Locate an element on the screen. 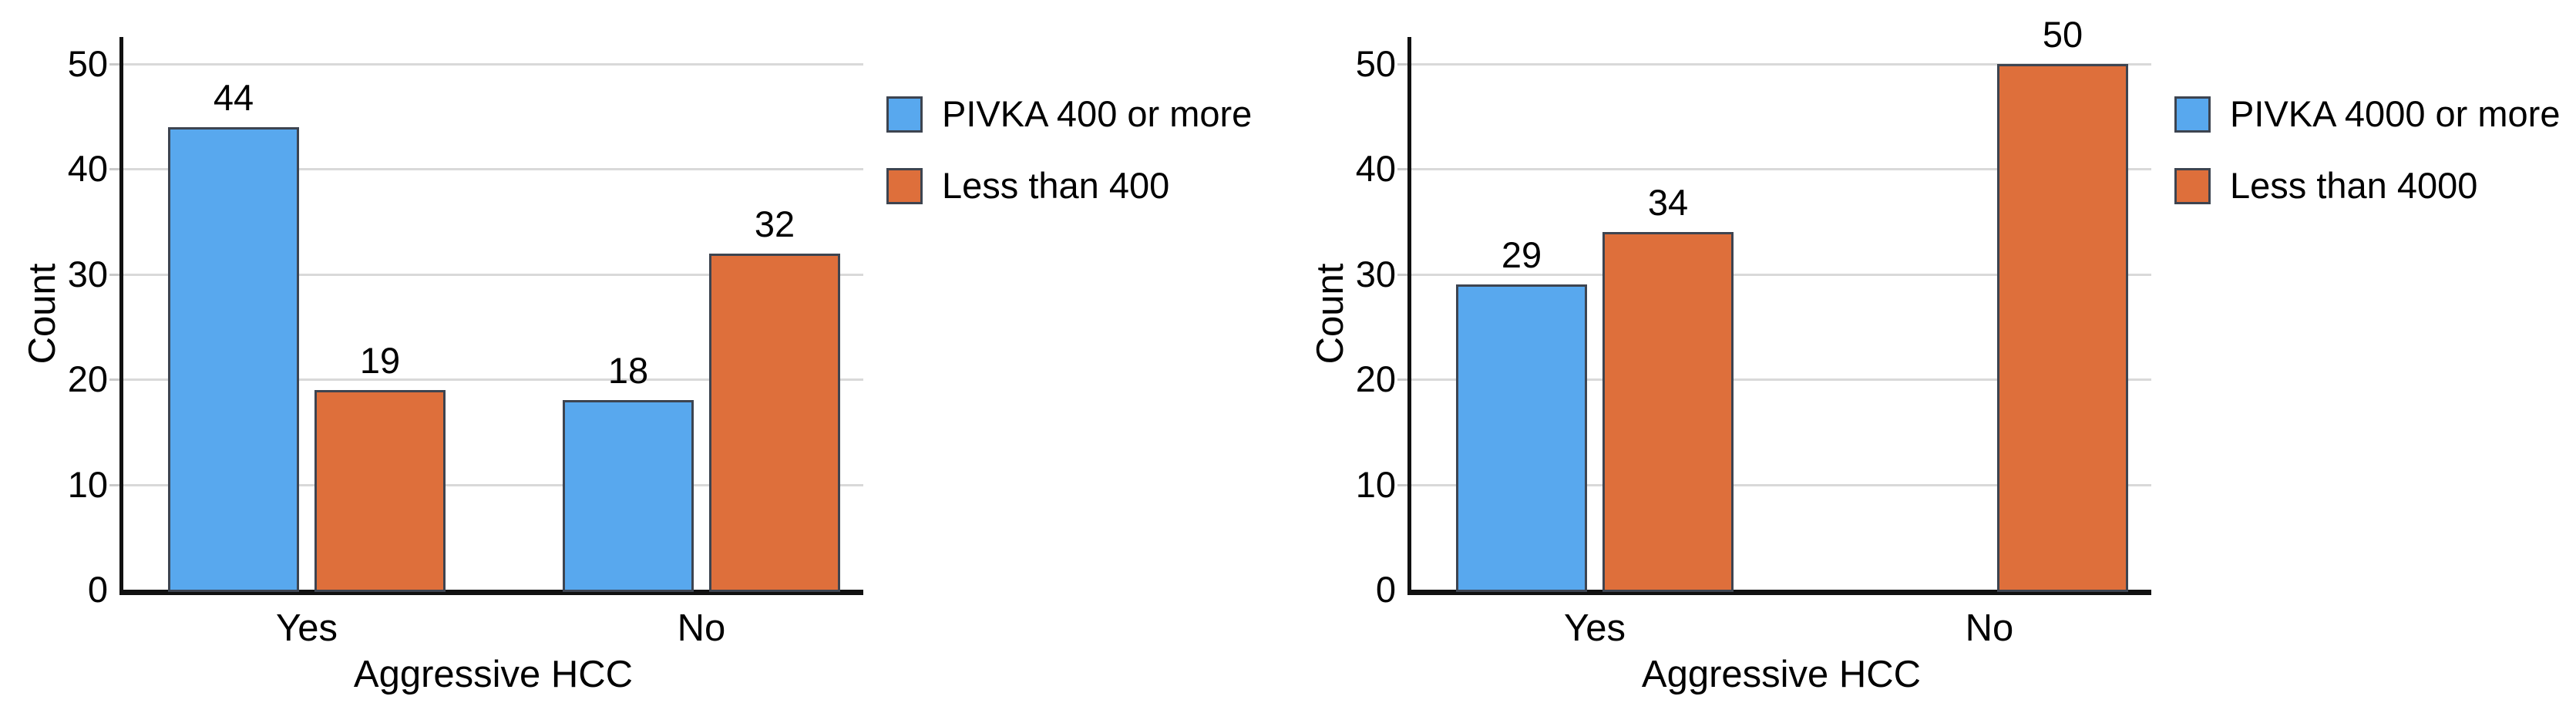 Image resolution: width=2576 pixels, height=703 pixels. legend-label: PIVKA 4000 or more is located at coordinates (2395, 114).